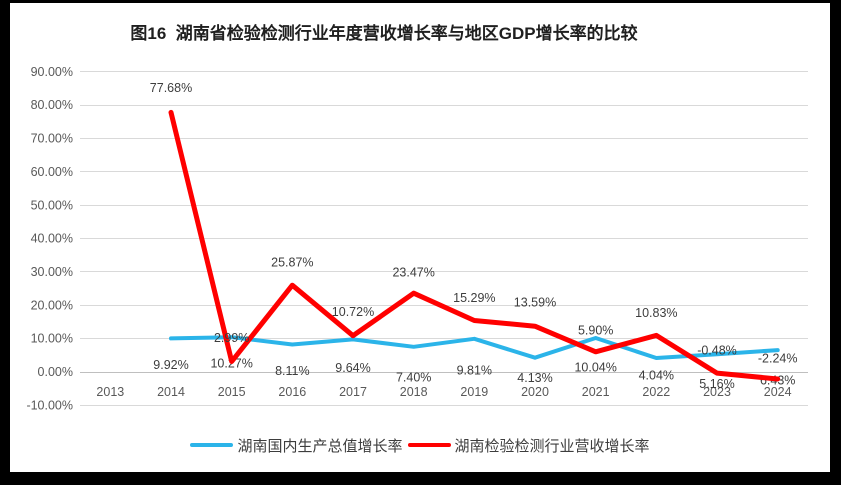 The height and width of the screenshot is (485, 841). What do you see at coordinates (110, 392) in the screenshot?
I see `x-axis-tick-label: 2013` at bounding box center [110, 392].